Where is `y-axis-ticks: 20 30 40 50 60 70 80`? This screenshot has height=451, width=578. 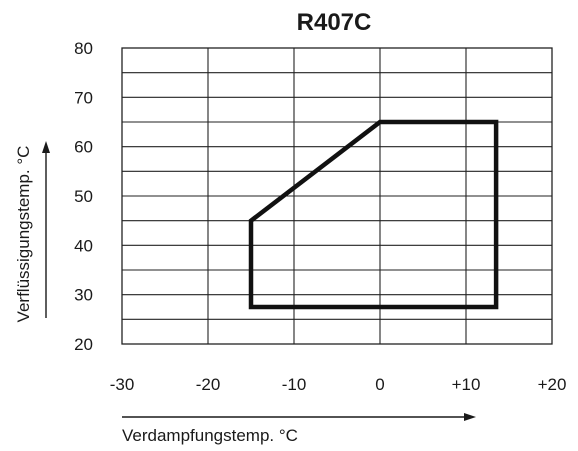
y-axis-ticks: 20 30 40 50 60 70 80 is located at coordinates (83, 196).